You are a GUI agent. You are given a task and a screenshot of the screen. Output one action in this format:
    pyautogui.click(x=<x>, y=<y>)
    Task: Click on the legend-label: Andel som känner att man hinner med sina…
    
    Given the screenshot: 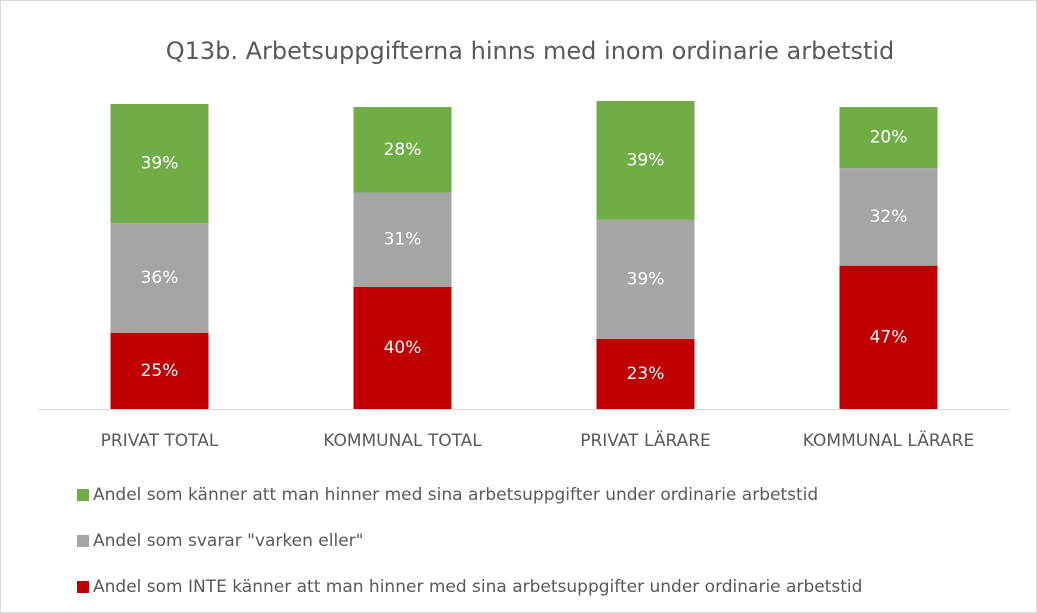 What is the action you would take?
    pyautogui.click(x=455, y=495)
    